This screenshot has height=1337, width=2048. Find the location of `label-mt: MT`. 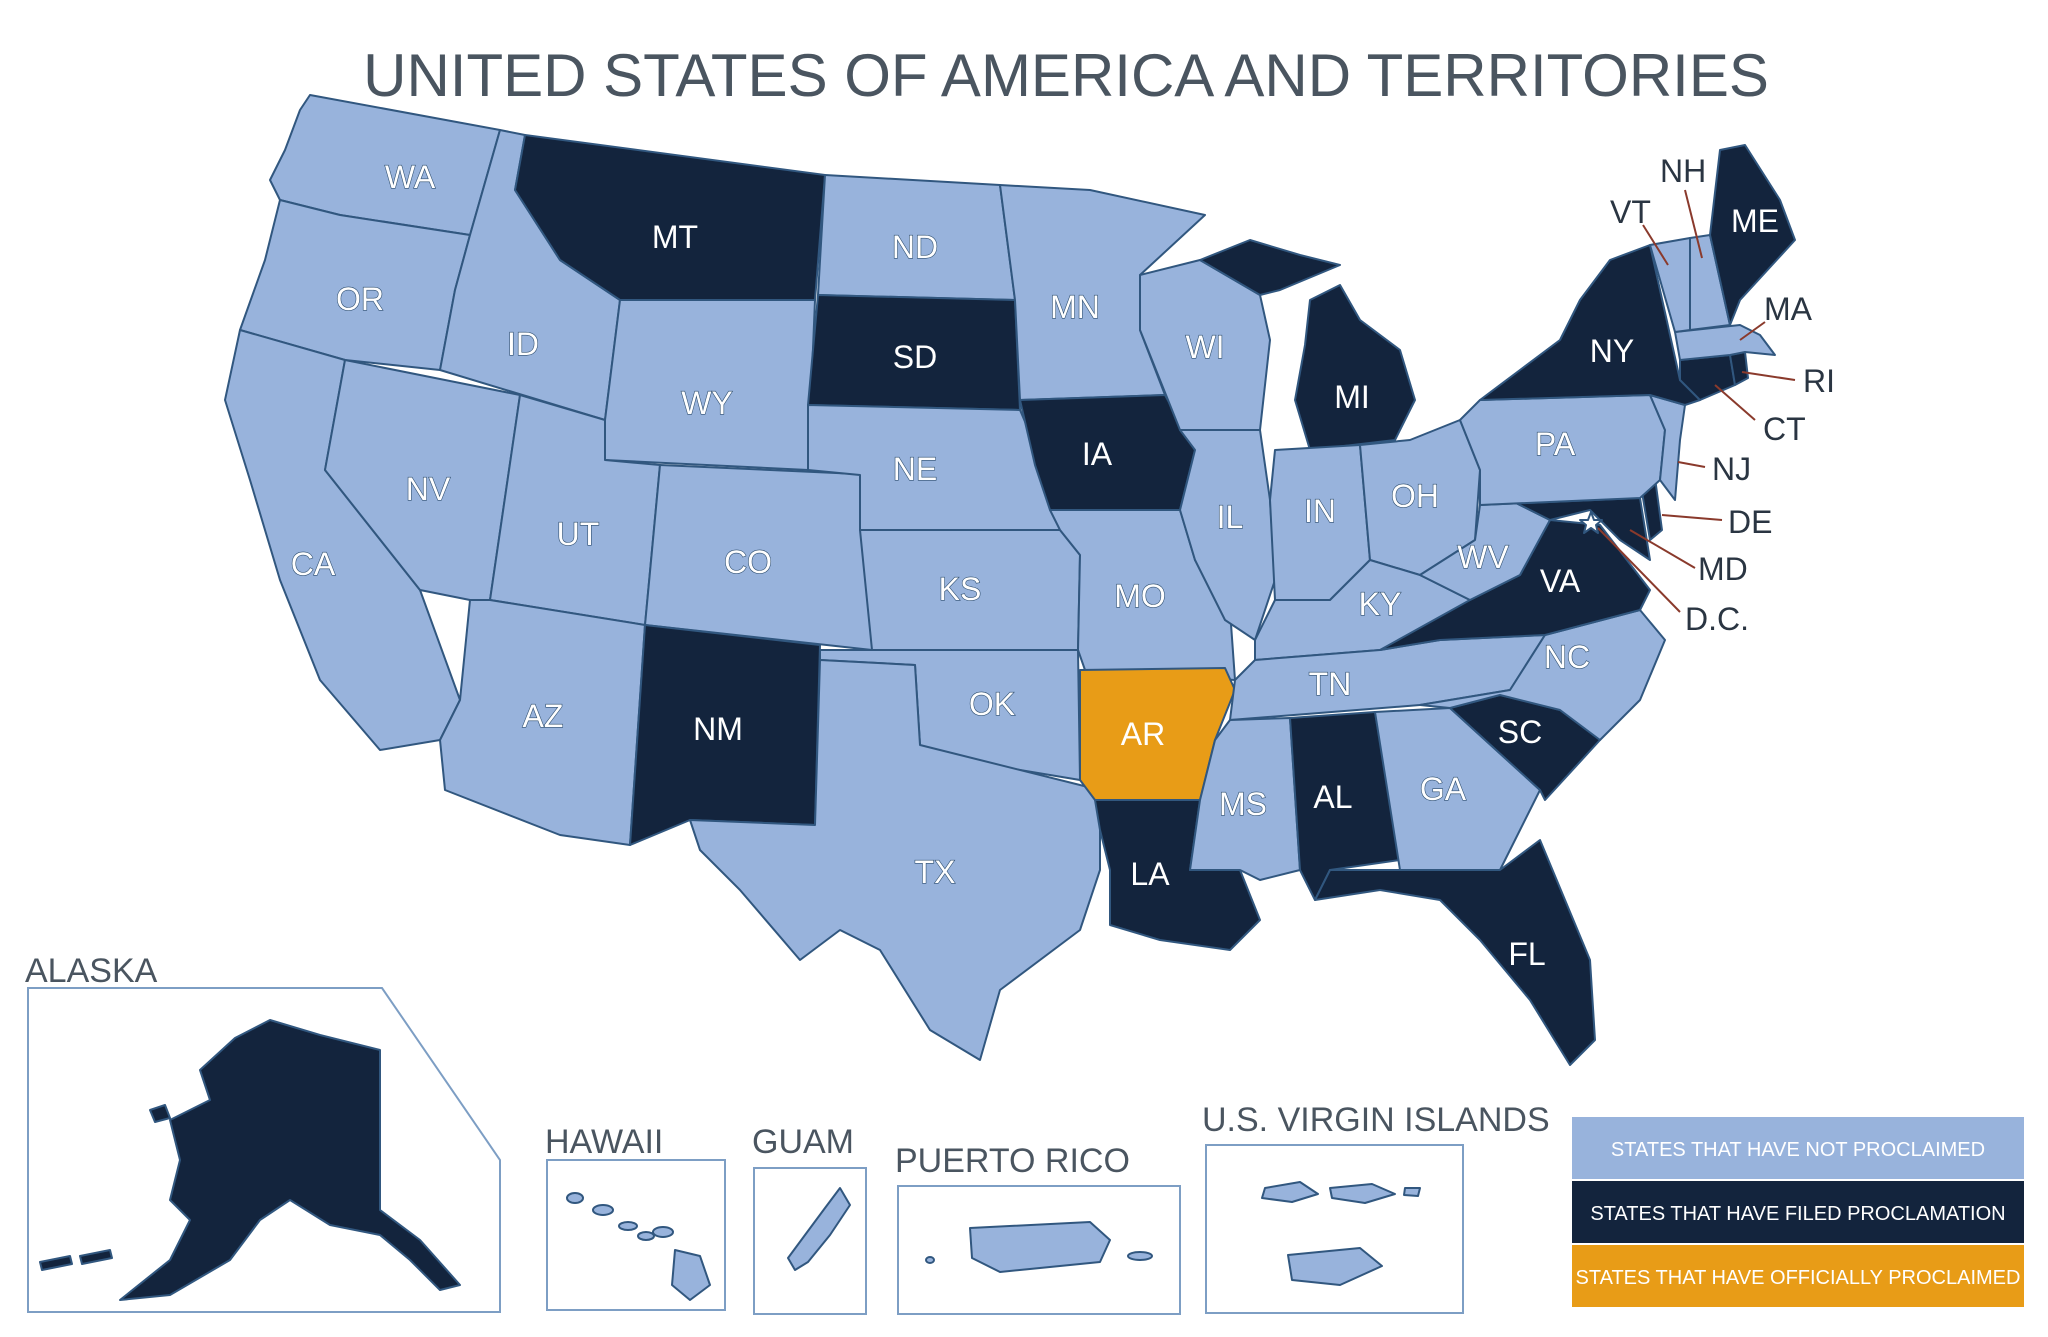

label-mt: MT is located at coordinates (675, 237).